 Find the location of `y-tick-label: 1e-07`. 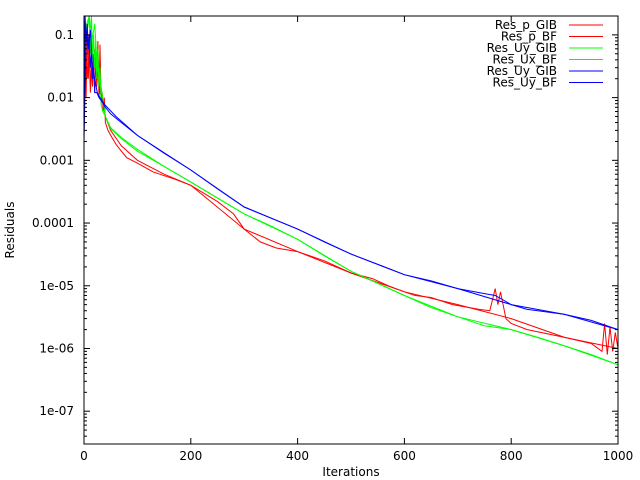

y-tick-label: 1e-07 is located at coordinates (56, 411).